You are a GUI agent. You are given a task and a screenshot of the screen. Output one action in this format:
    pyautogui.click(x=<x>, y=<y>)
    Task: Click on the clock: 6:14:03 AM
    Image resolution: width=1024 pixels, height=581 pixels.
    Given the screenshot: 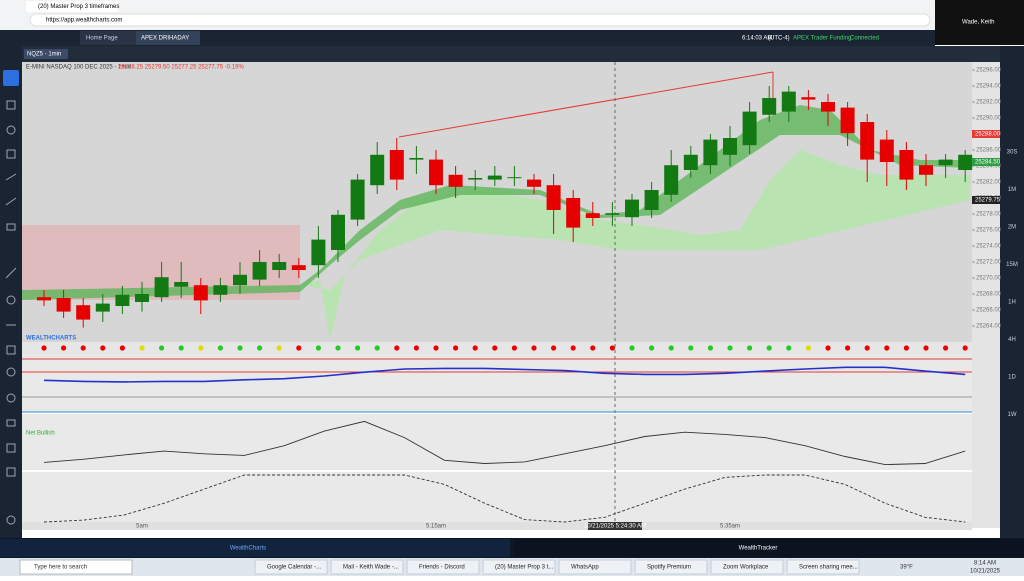 What is the action you would take?
    pyautogui.click(x=757, y=39)
    